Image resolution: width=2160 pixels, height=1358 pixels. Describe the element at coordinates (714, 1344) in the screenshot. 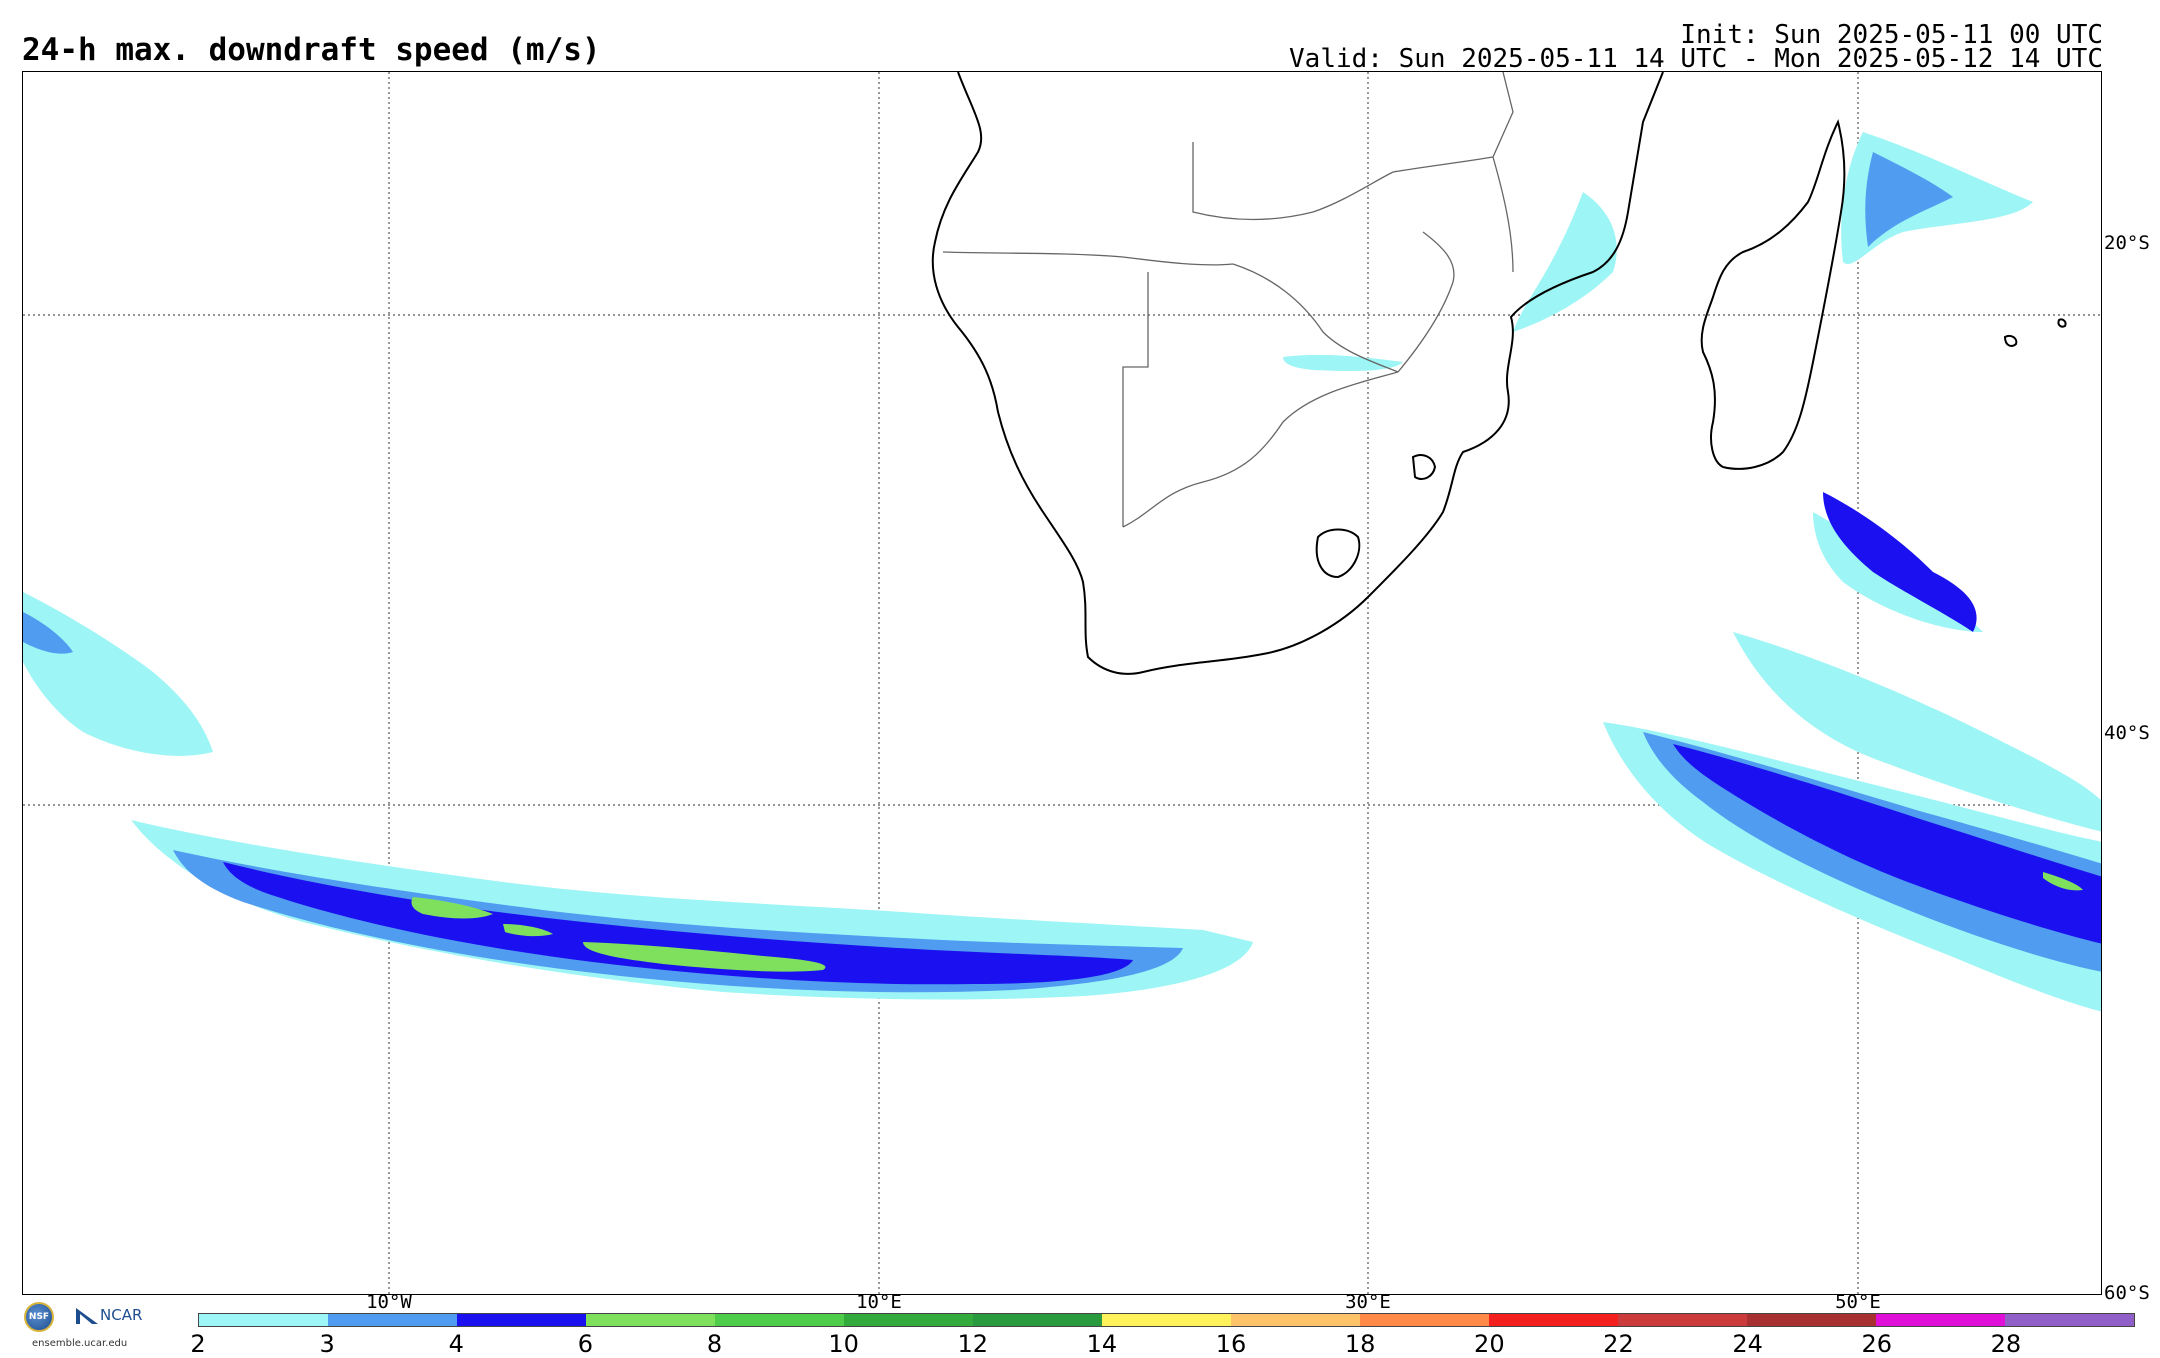

I see `colorbar-tick-label: 8` at that location.